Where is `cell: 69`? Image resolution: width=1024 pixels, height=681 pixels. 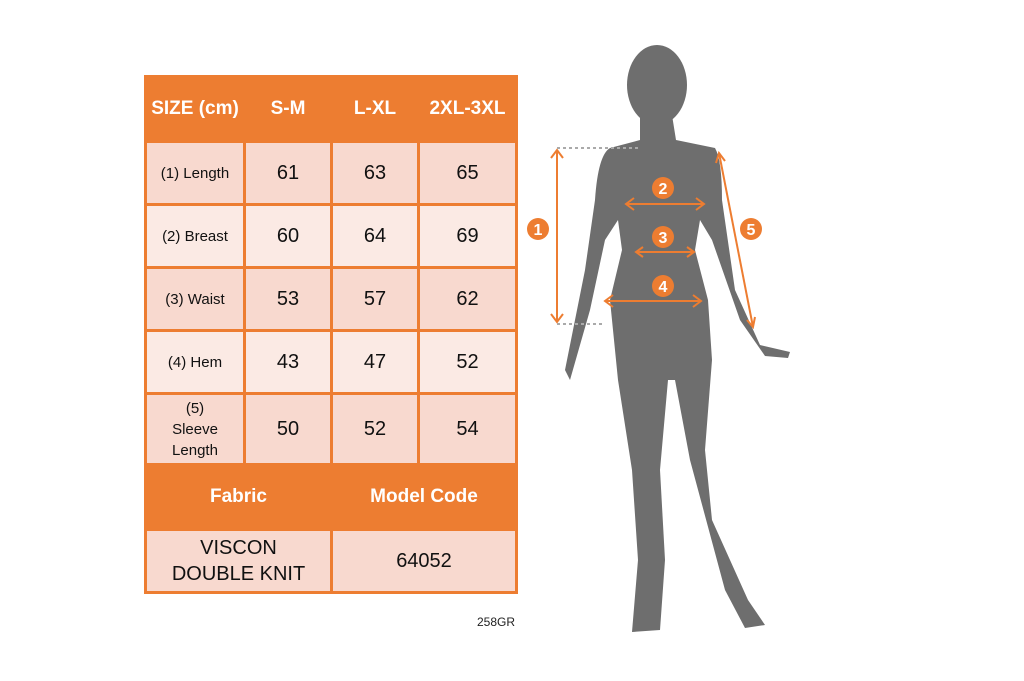 cell: 69 is located at coordinates (467, 236).